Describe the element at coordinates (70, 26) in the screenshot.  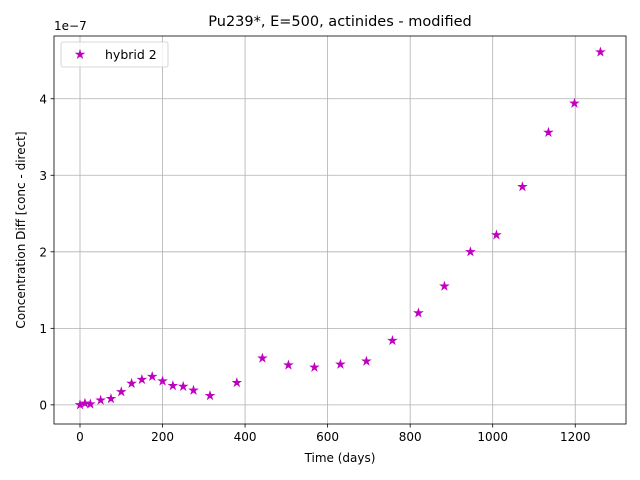
I see `y-axis-scale-label: 1e−7` at that location.